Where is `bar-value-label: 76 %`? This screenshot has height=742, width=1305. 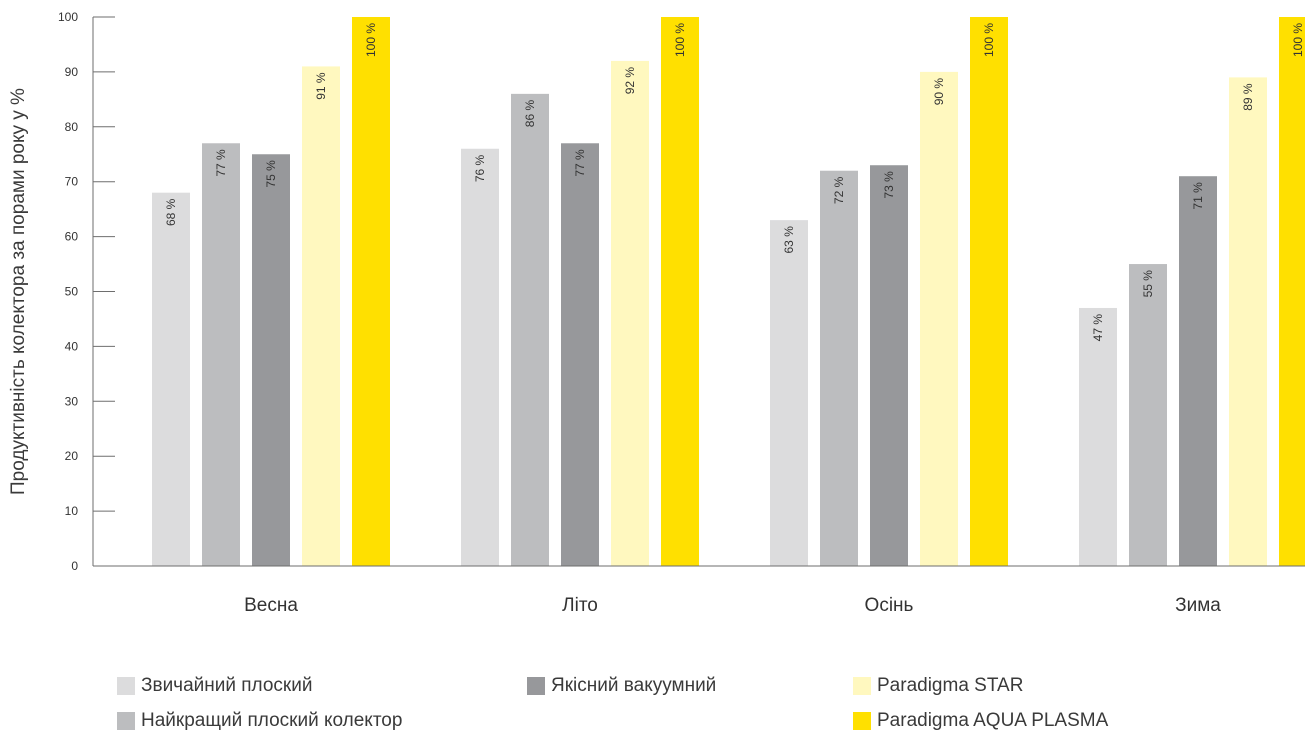 bar-value-label: 76 % is located at coordinates (480, 168).